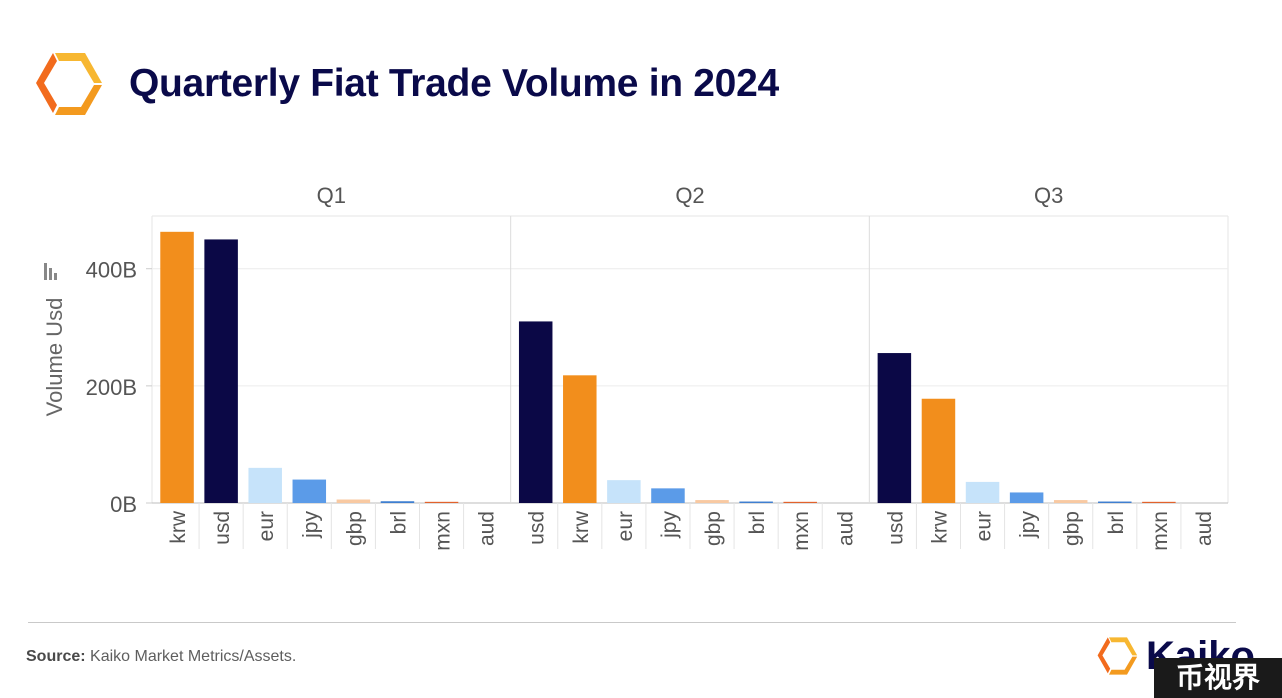  What do you see at coordinates (441, 502) in the screenshot?
I see `bar-q1-mxn` at bounding box center [441, 502].